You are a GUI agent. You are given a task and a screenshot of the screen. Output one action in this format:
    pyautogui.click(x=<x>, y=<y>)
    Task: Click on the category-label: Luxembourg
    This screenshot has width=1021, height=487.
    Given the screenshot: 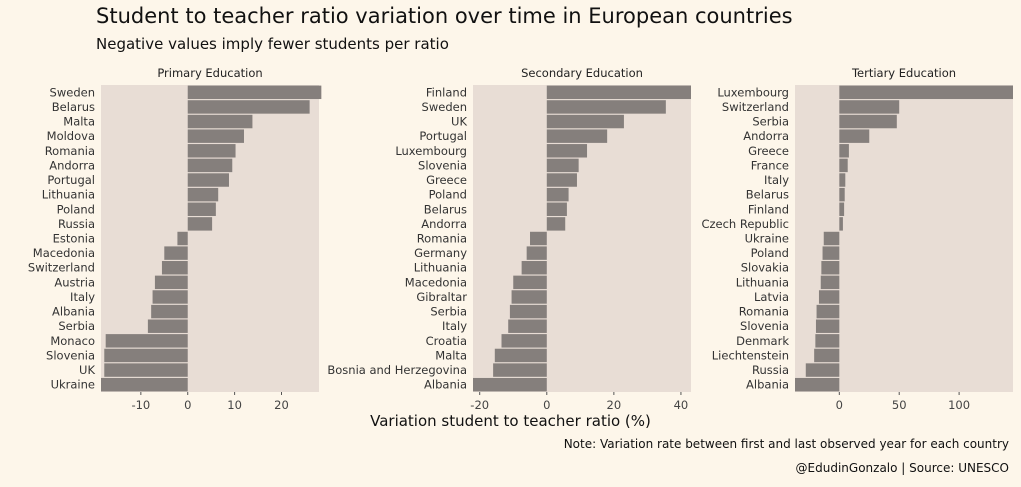 What is the action you would take?
    pyautogui.click(x=753, y=92)
    